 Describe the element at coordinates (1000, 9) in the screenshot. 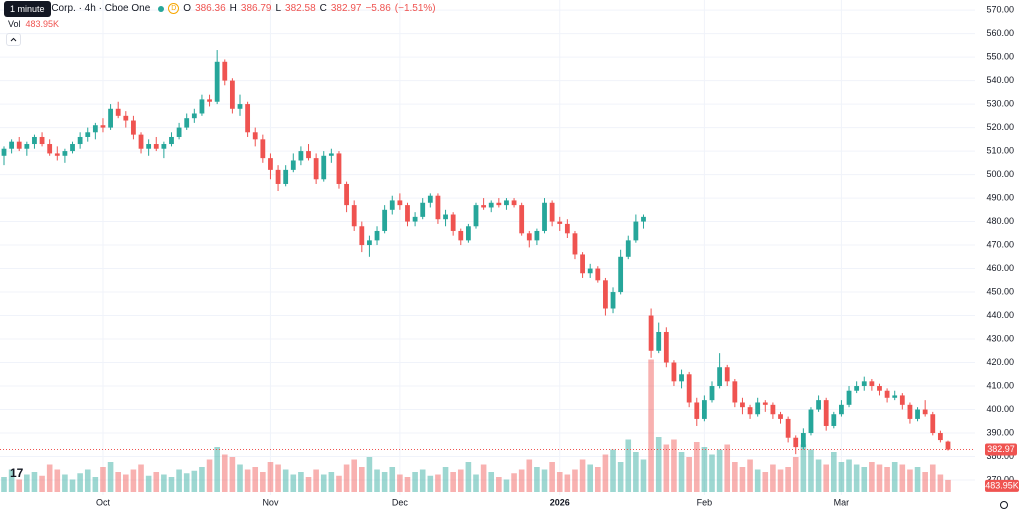

I see `y-tick-label: 570.00` at that location.